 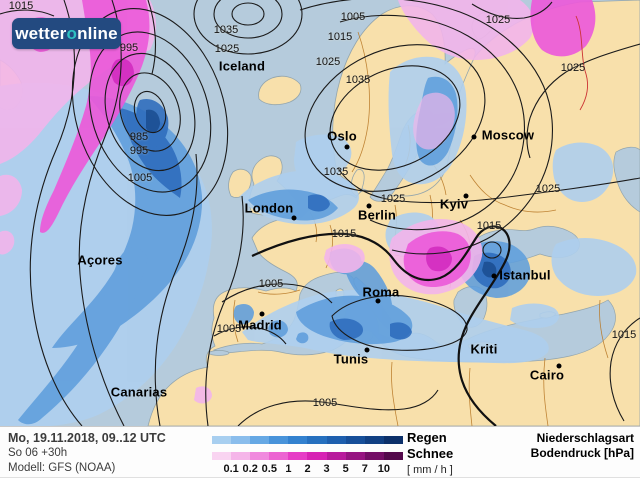 I want to click on logo-text: wetteronline, so click(x=66, y=33).